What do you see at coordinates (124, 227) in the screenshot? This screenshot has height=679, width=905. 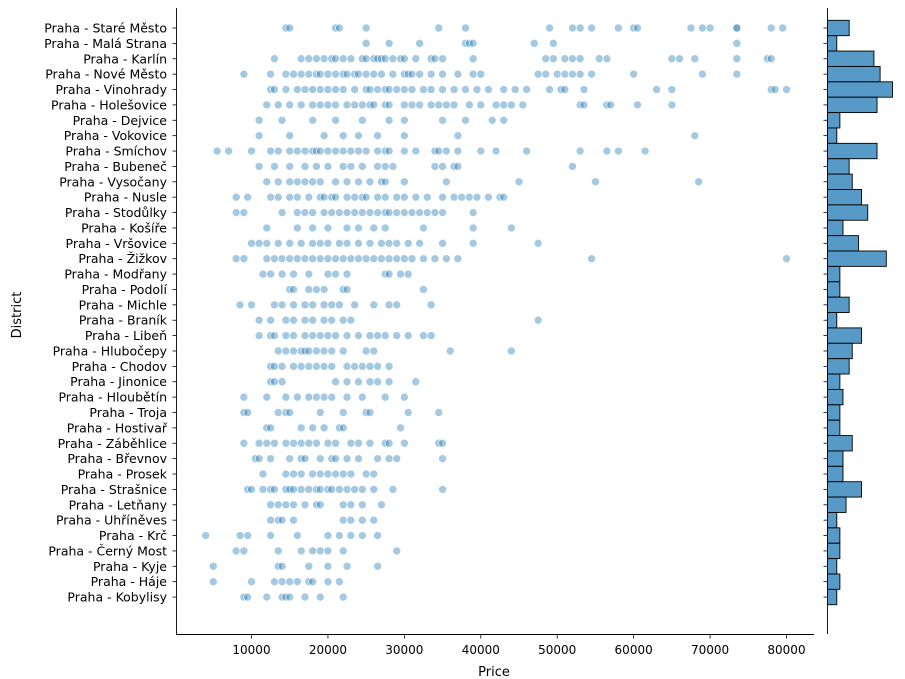 I see `y-tick-label: Praha - Košíře` at bounding box center [124, 227].